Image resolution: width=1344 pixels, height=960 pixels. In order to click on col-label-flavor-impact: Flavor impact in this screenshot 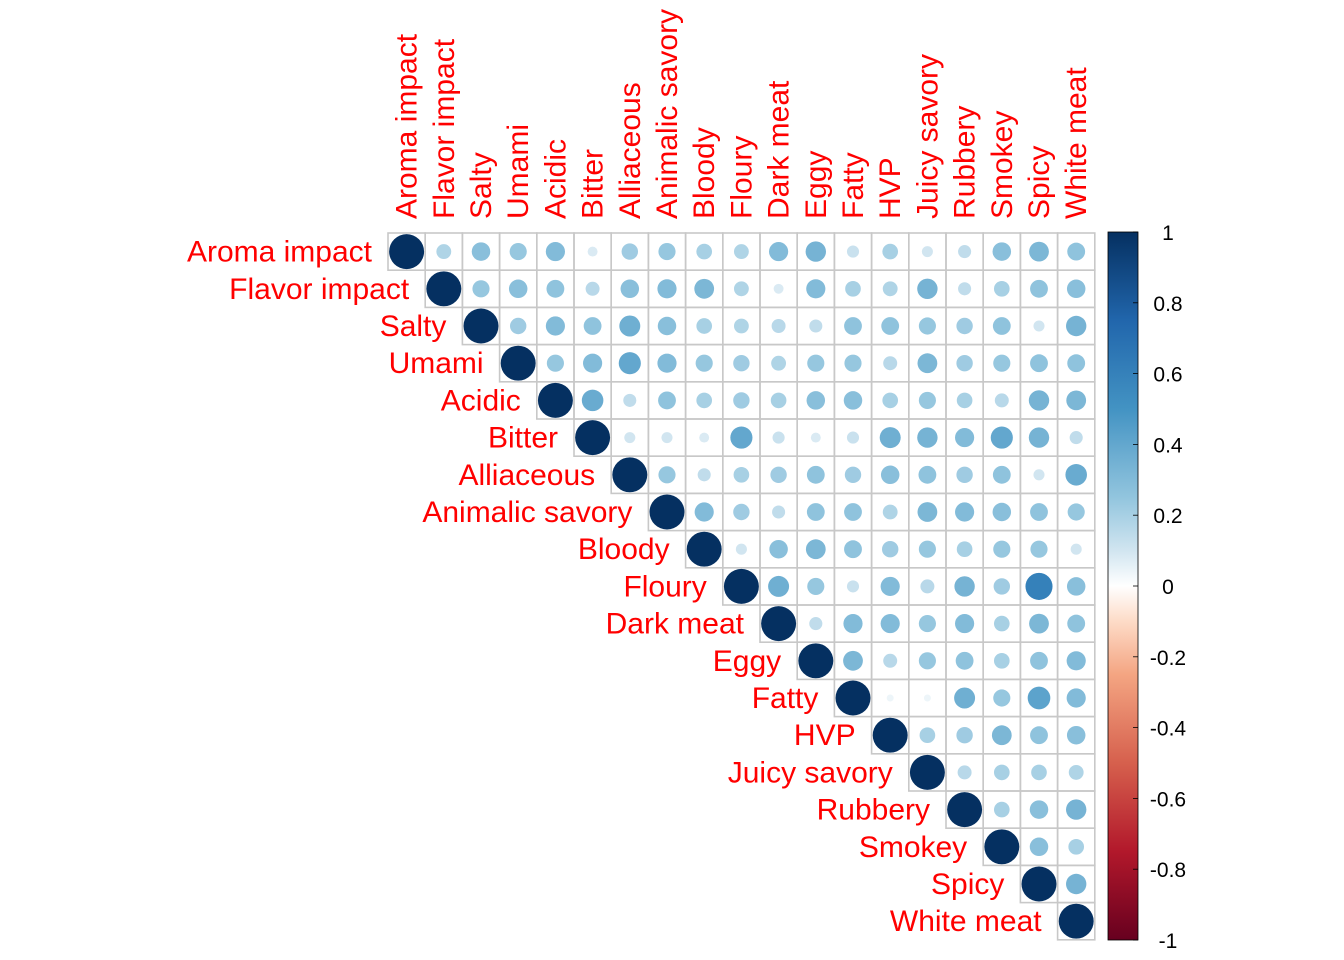, I will do `click(444, 128)`.